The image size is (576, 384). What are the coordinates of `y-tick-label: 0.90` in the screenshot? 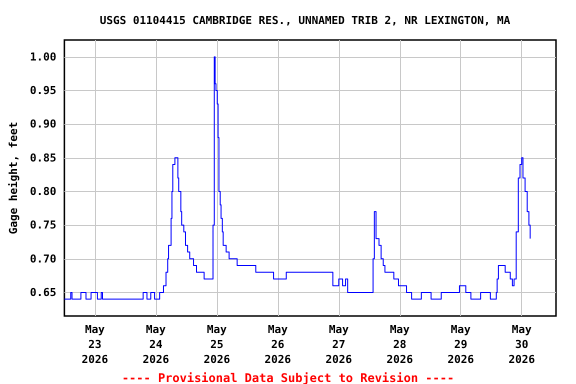 It's located at (43, 124).